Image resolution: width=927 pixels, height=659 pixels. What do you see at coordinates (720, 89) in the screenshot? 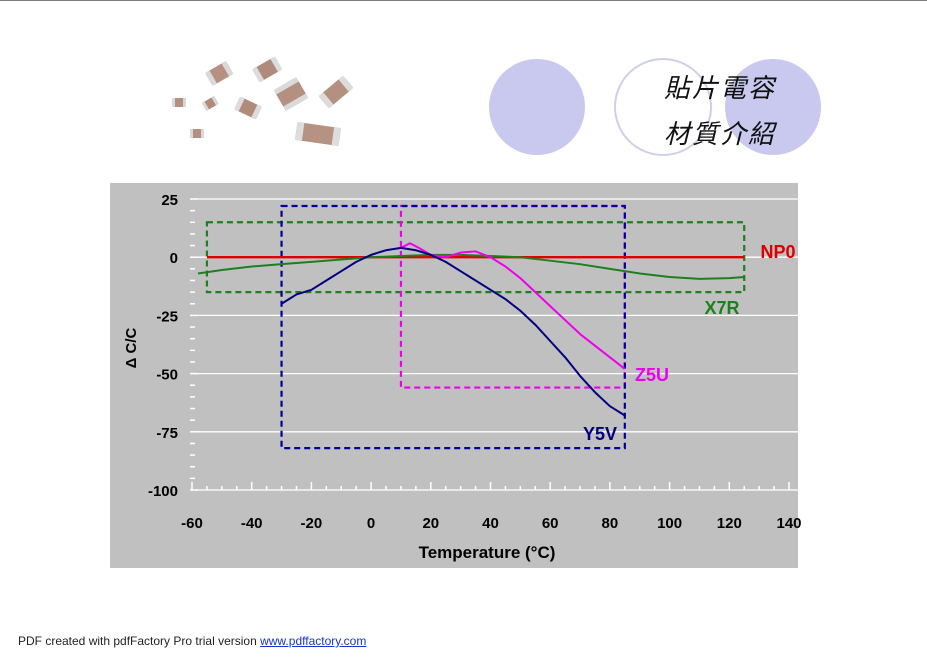
I see `slide-title-line-1: 貼片電容` at bounding box center [720, 89].